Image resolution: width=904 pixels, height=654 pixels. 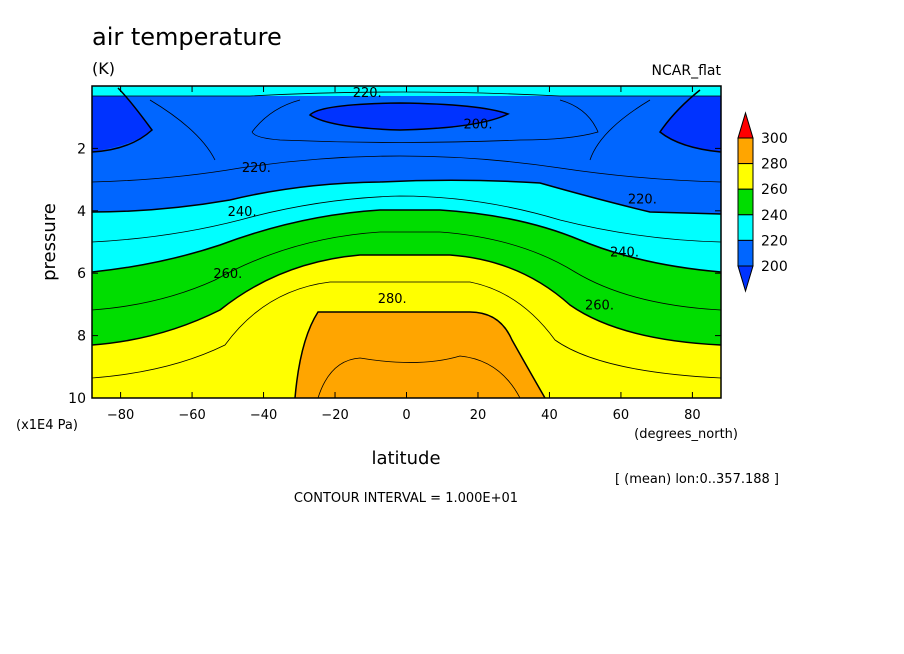 What do you see at coordinates (686, 434) in the screenshot?
I see `x-axis-units: (degrees_north)` at bounding box center [686, 434].